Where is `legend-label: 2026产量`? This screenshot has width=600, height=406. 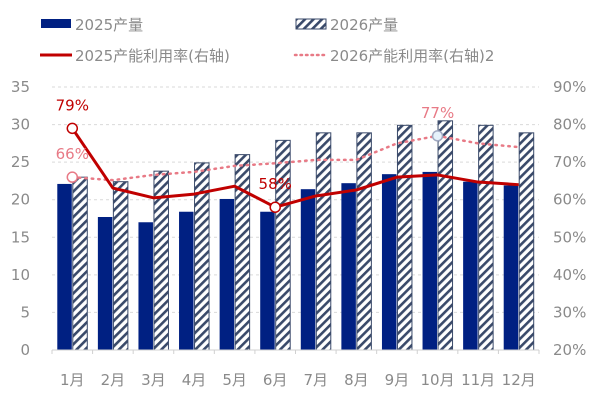 legend-label: 2026产量 is located at coordinates (364, 25).